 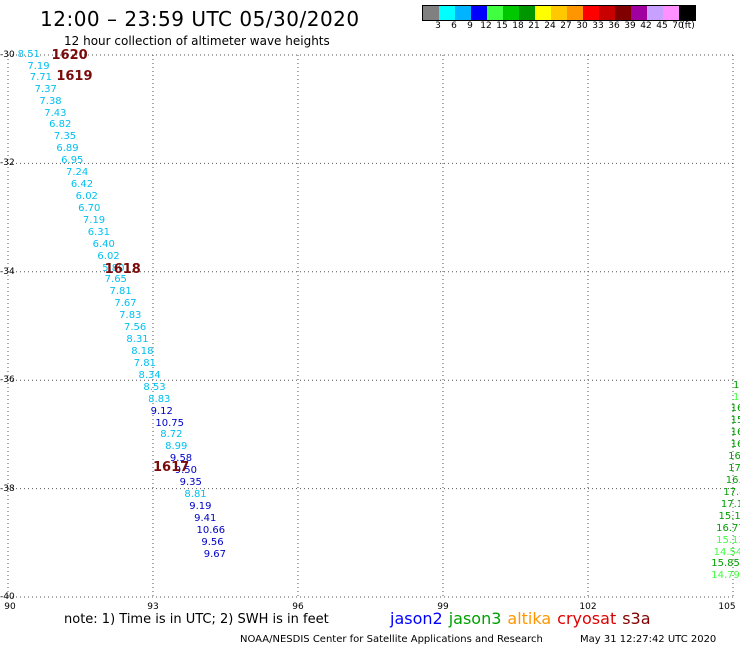 What do you see at coordinates (586, 618) in the screenshot?
I see `satellite-name-cryosat: cryosat` at bounding box center [586, 618].